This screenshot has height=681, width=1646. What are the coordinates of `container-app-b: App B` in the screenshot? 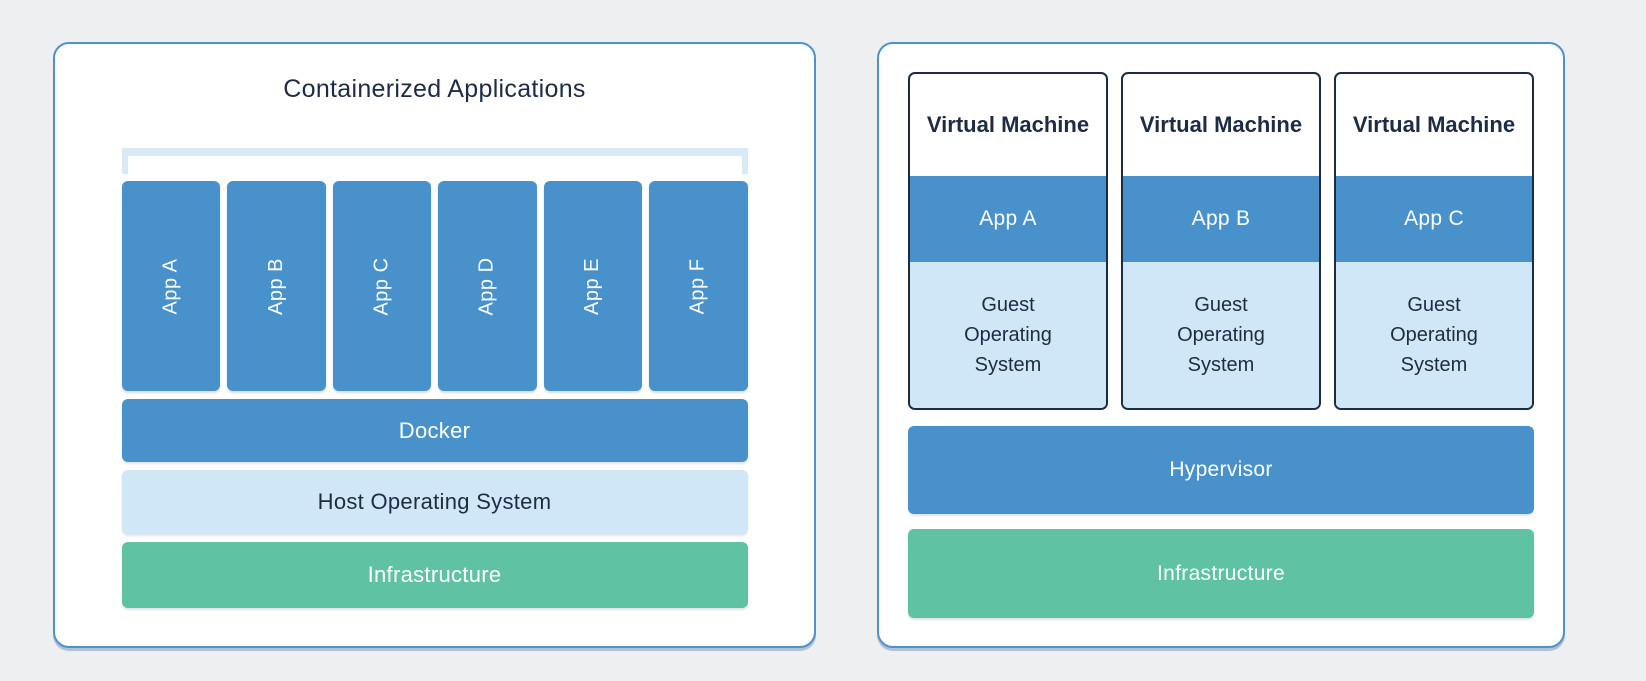 It's located at (276, 286).